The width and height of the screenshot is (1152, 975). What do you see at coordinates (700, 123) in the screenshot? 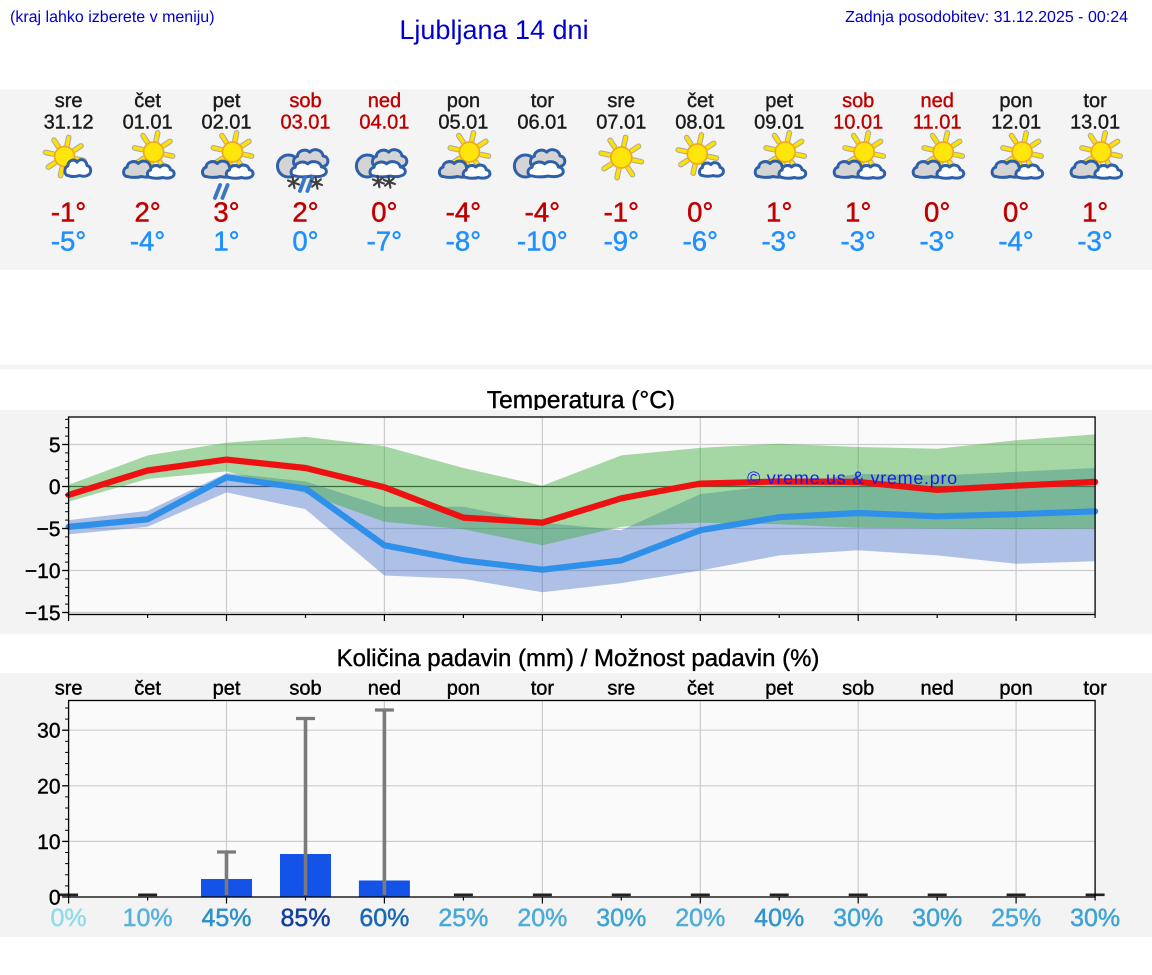
I see `svg-text: 08.01` at bounding box center [700, 123].